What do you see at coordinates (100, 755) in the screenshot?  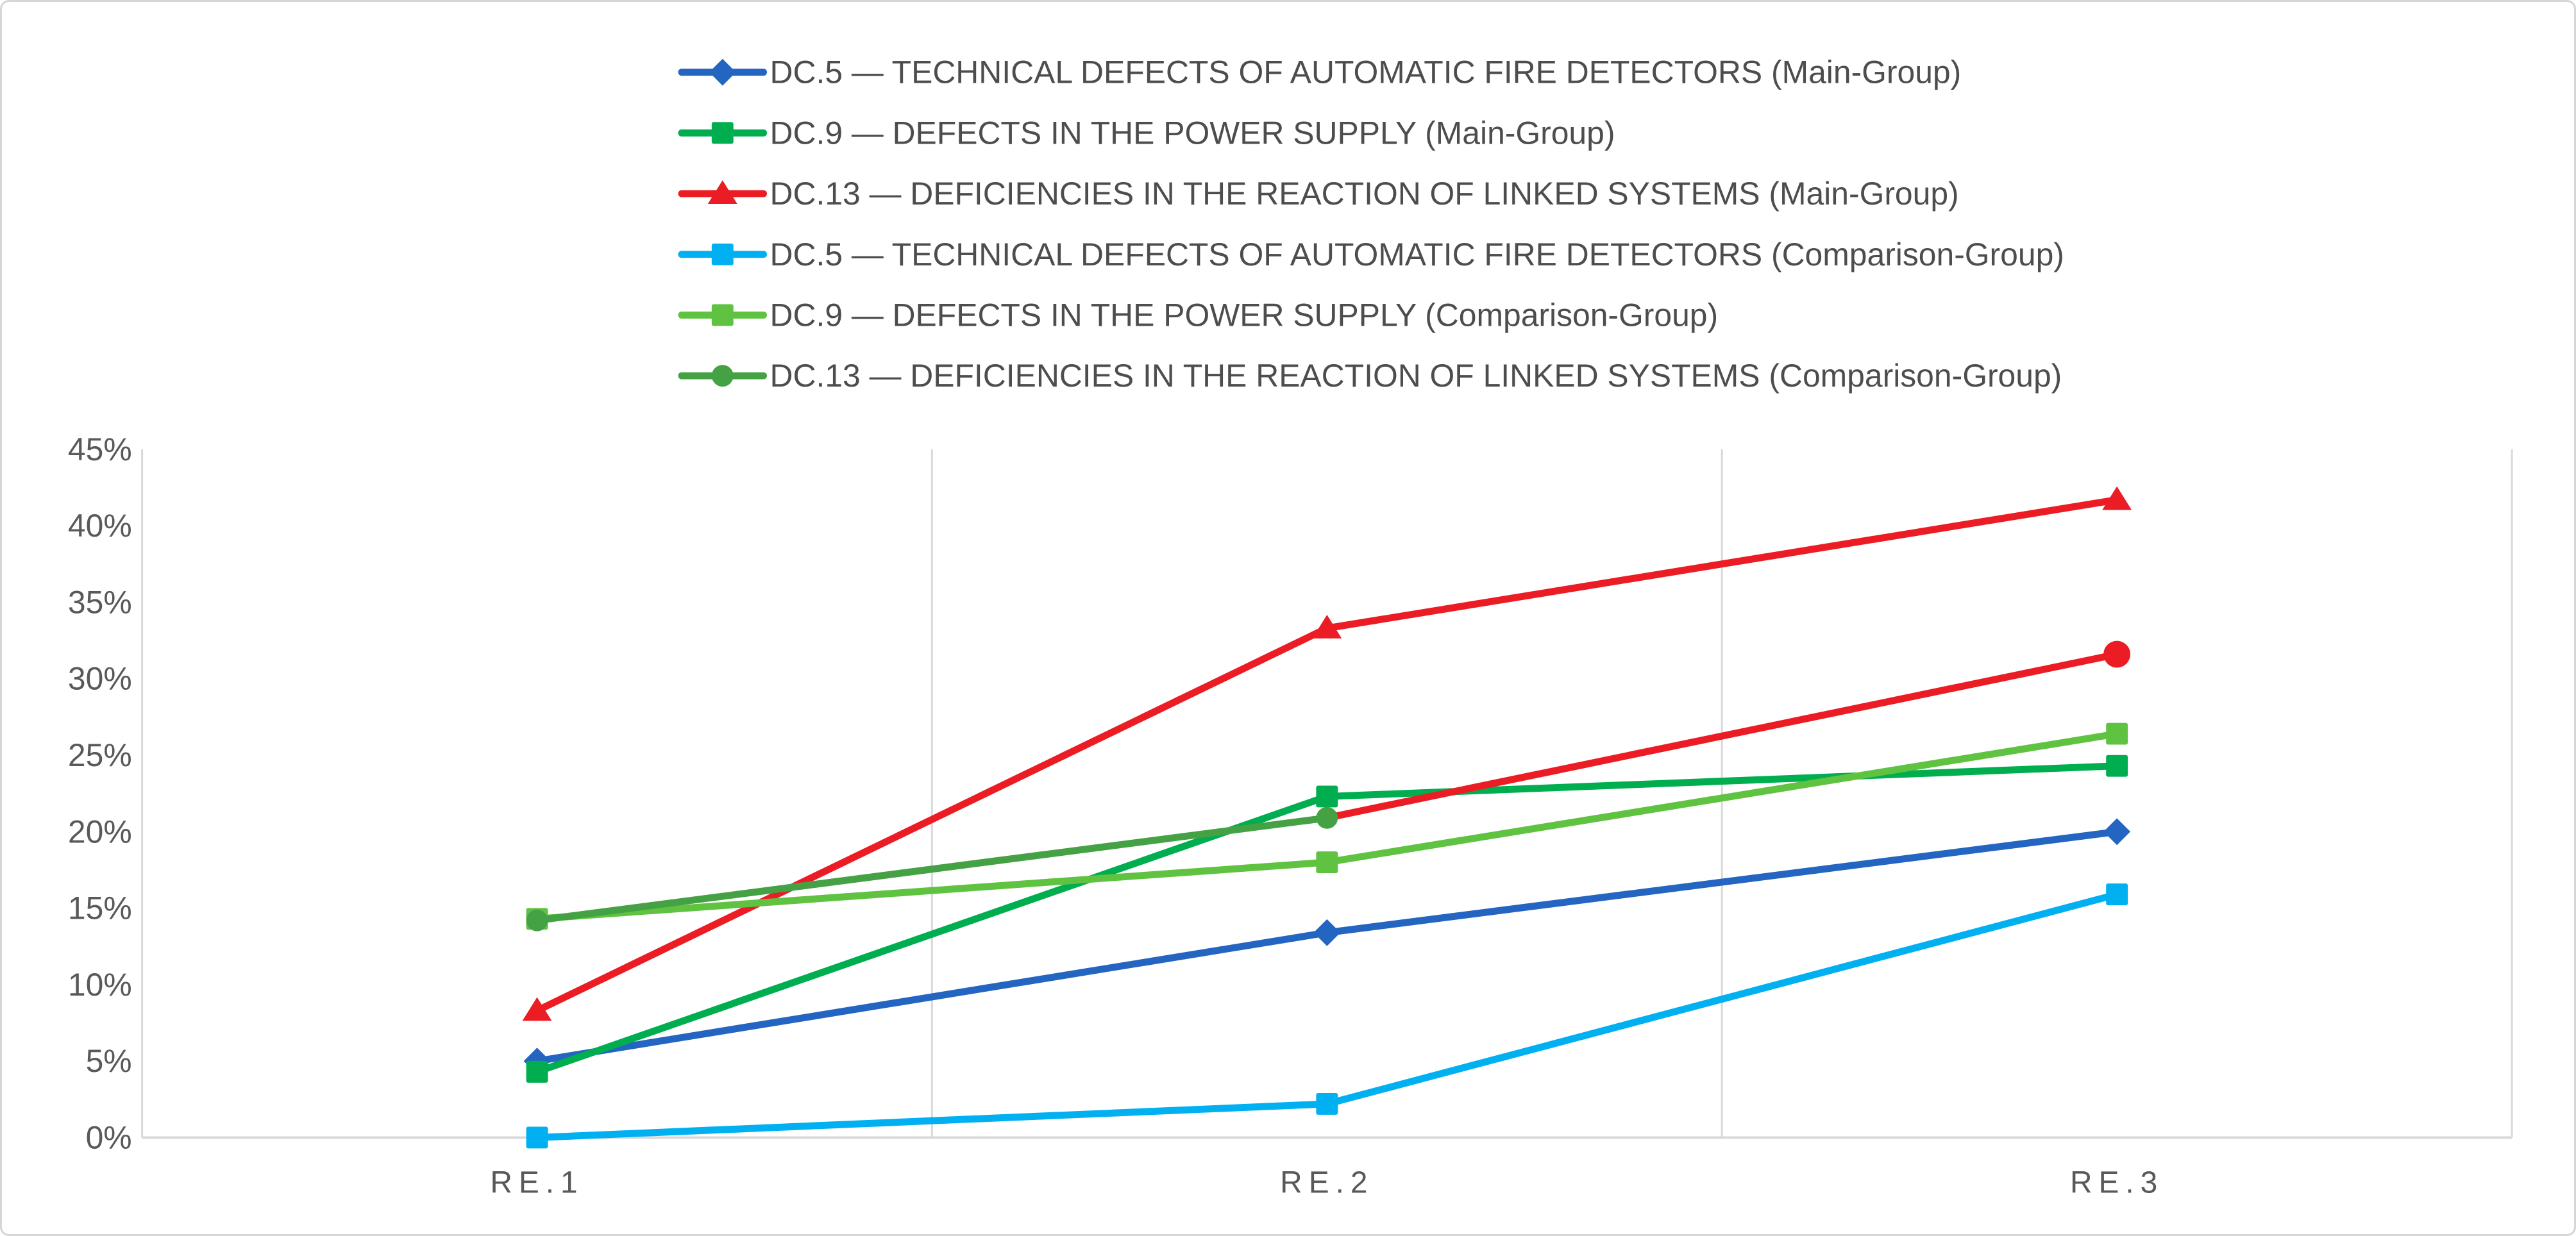 I see `y-tick-label: 25%` at bounding box center [100, 755].